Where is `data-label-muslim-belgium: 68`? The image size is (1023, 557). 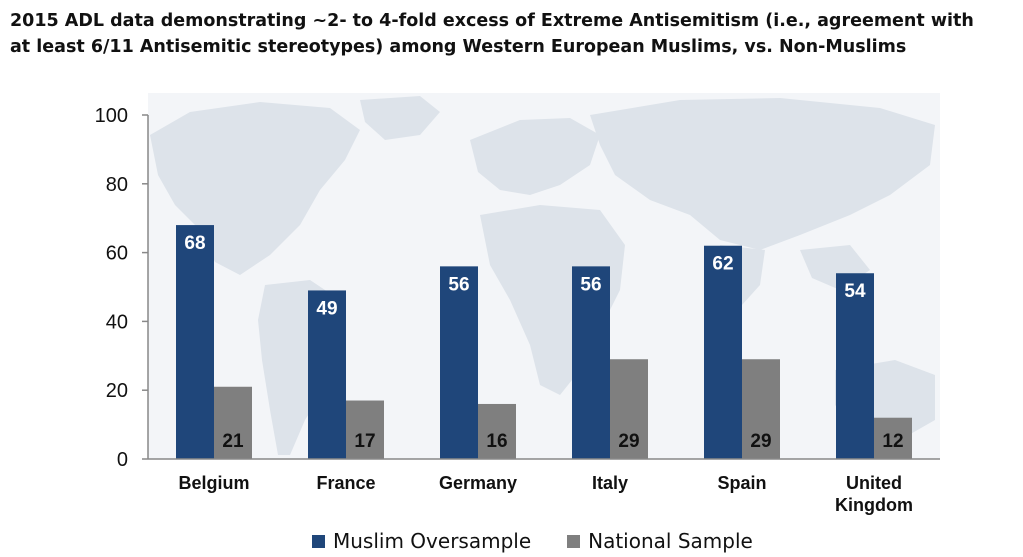
data-label-muslim-belgium: 68 is located at coordinates (194, 243).